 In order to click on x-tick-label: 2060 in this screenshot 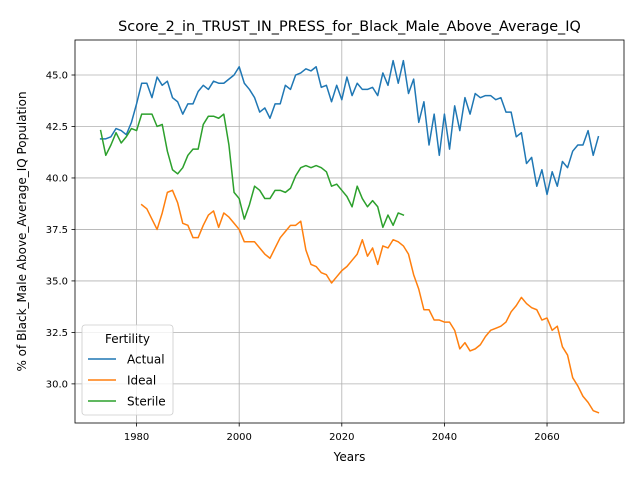, I will do `click(546, 437)`.